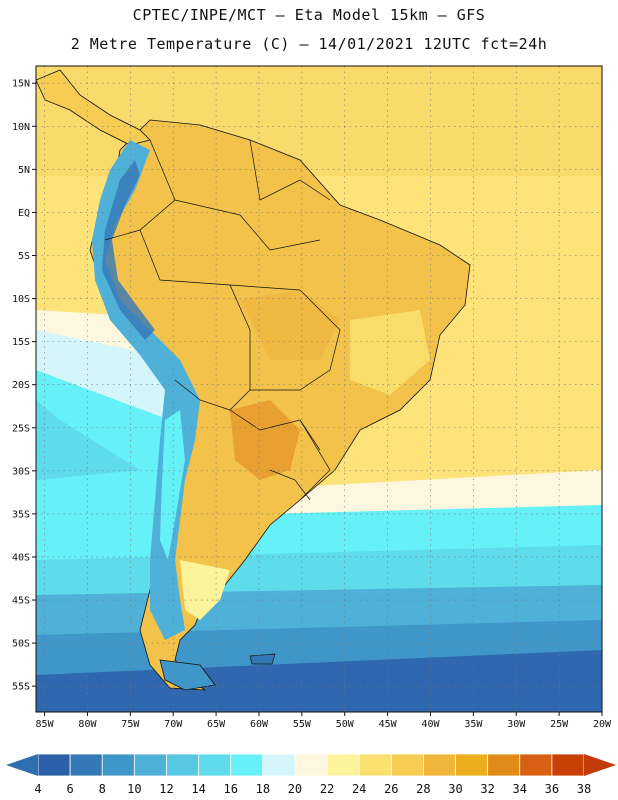 The height and width of the screenshot is (800, 618). What do you see at coordinates (88, 440) in the screenshot?
I see `ocean-band-16-west` at bounding box center [88, 440].